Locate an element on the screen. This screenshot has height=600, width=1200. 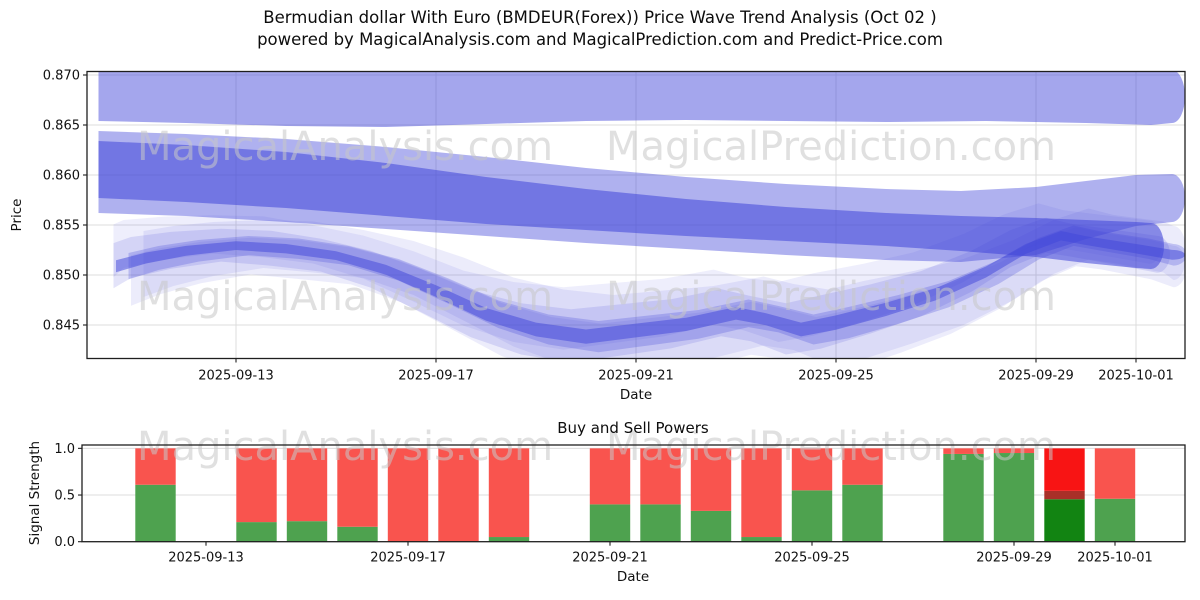
price-ytick-label: 0.865 is located at coordinates (61, 126).